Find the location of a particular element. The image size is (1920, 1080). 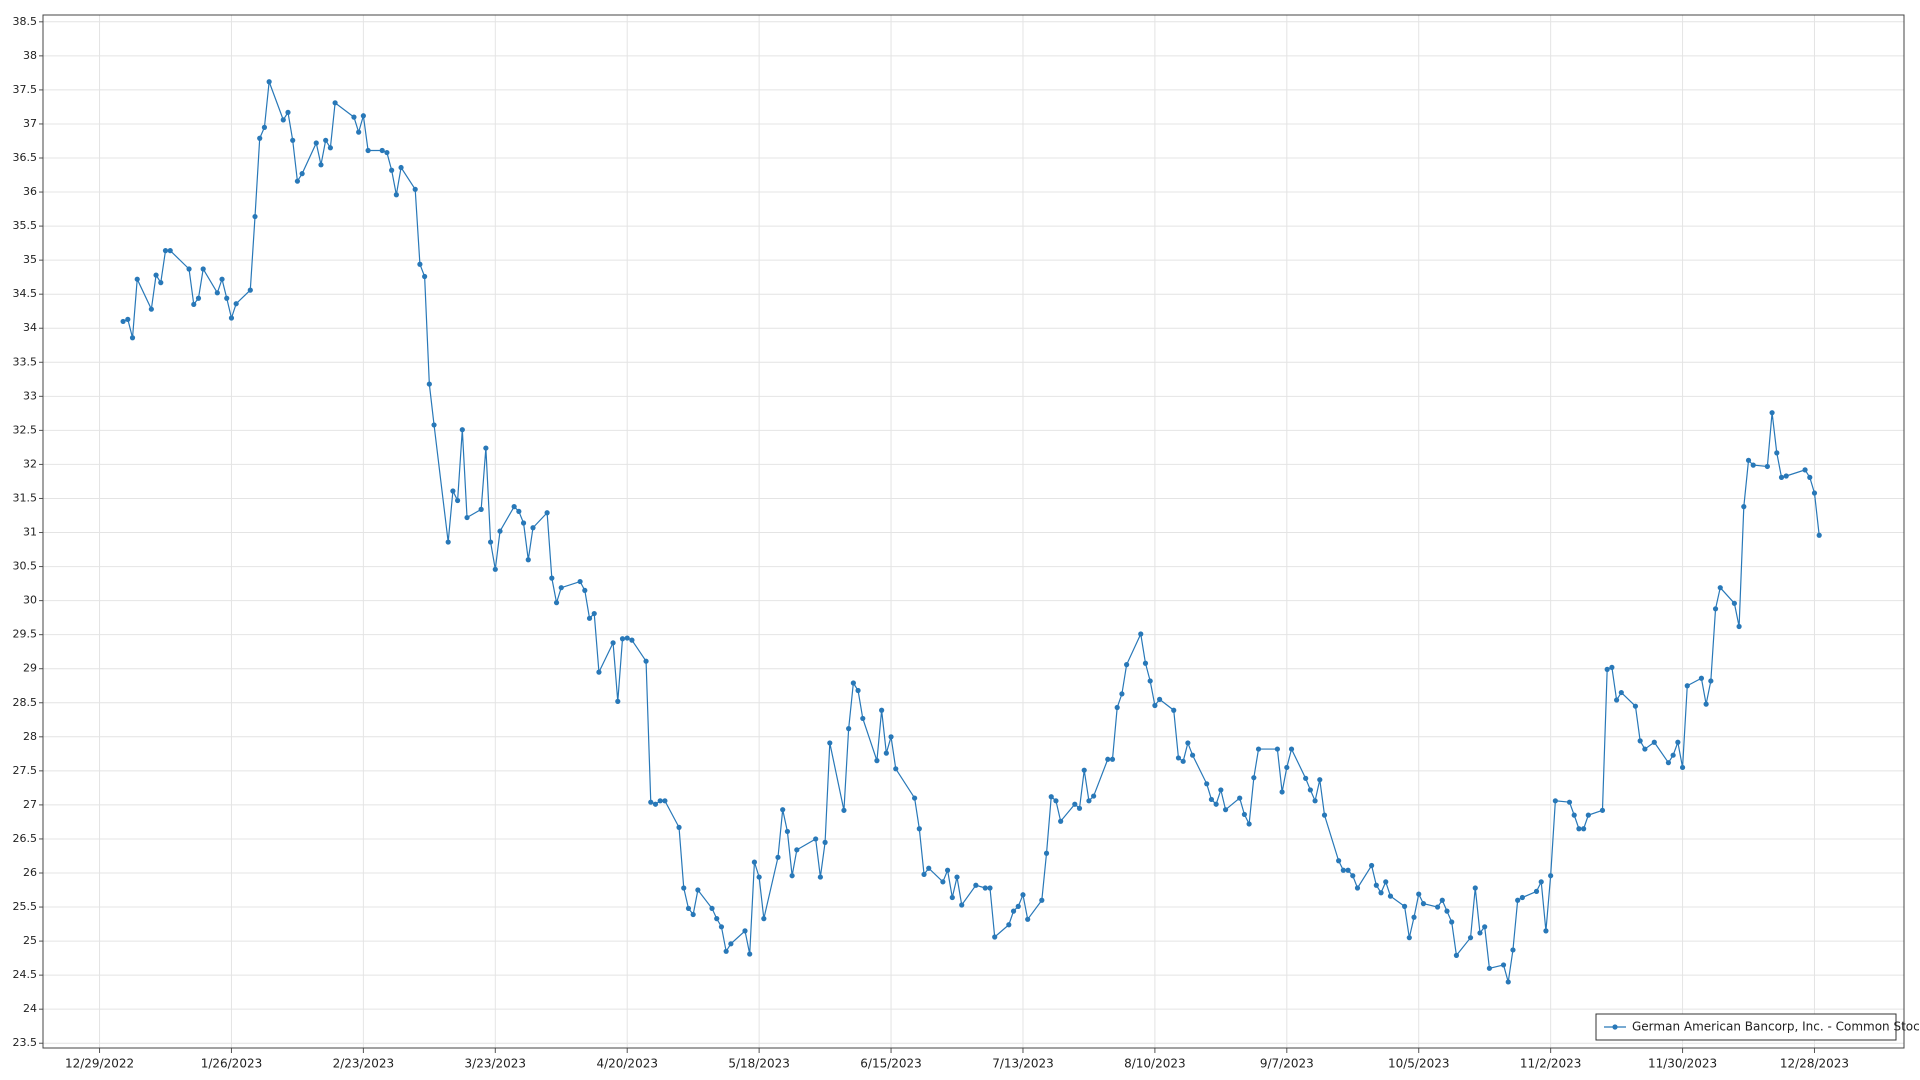

x-tick-label: 10/5/2023 is located at coordinates (1419, 1064).